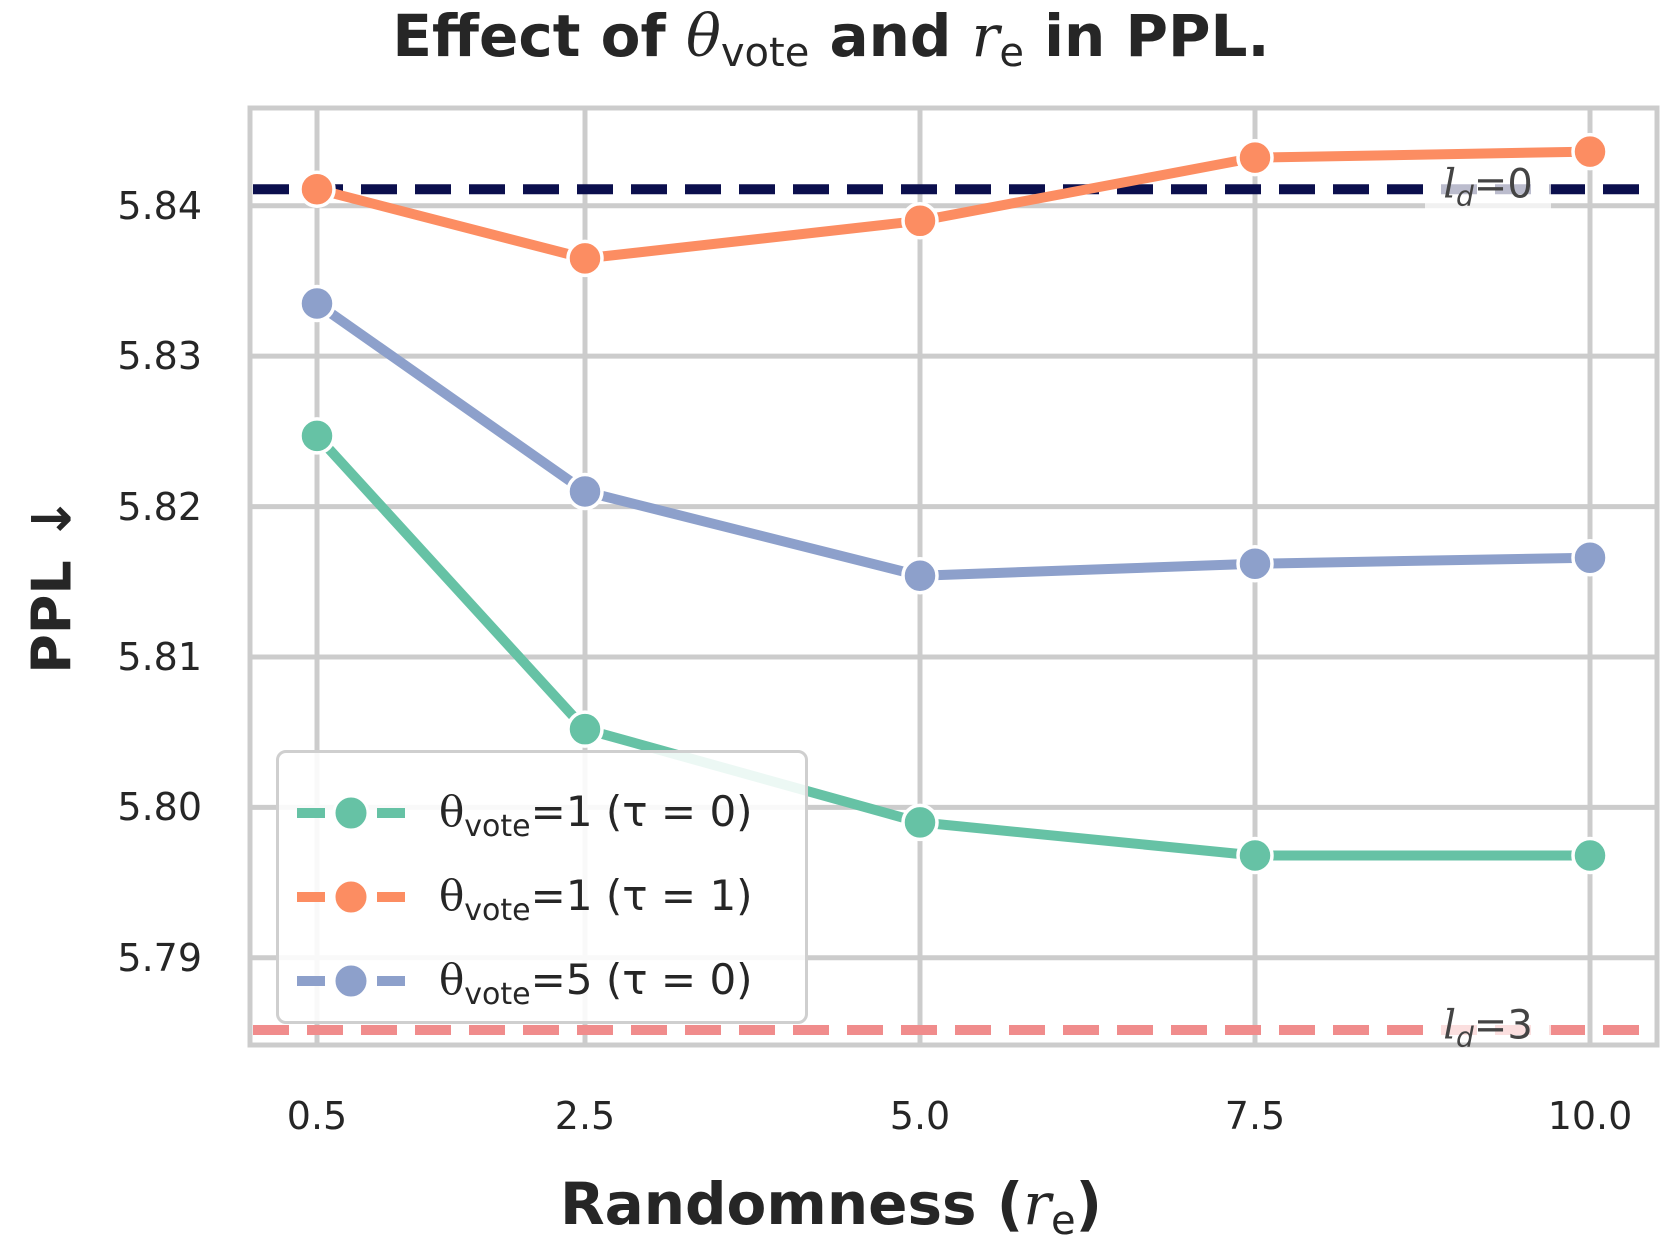 This screenshot has height=1253, width=1662. What do you see at coordinates (159, 356) in the screenshot?
I see `y-tick-label: 5.83` at bounding box center [159, 356].